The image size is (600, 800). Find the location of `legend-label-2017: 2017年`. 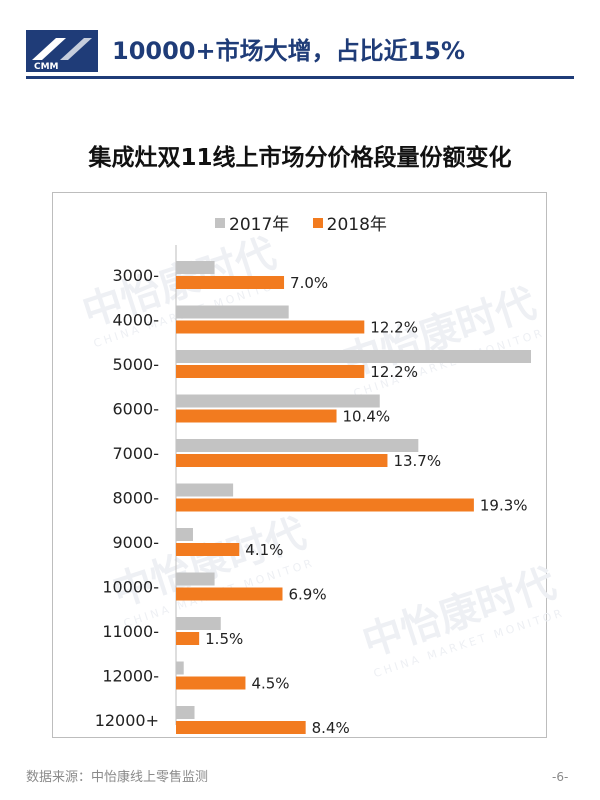

legend-label-2017: 2017年 is located at coordinates (259, 225).